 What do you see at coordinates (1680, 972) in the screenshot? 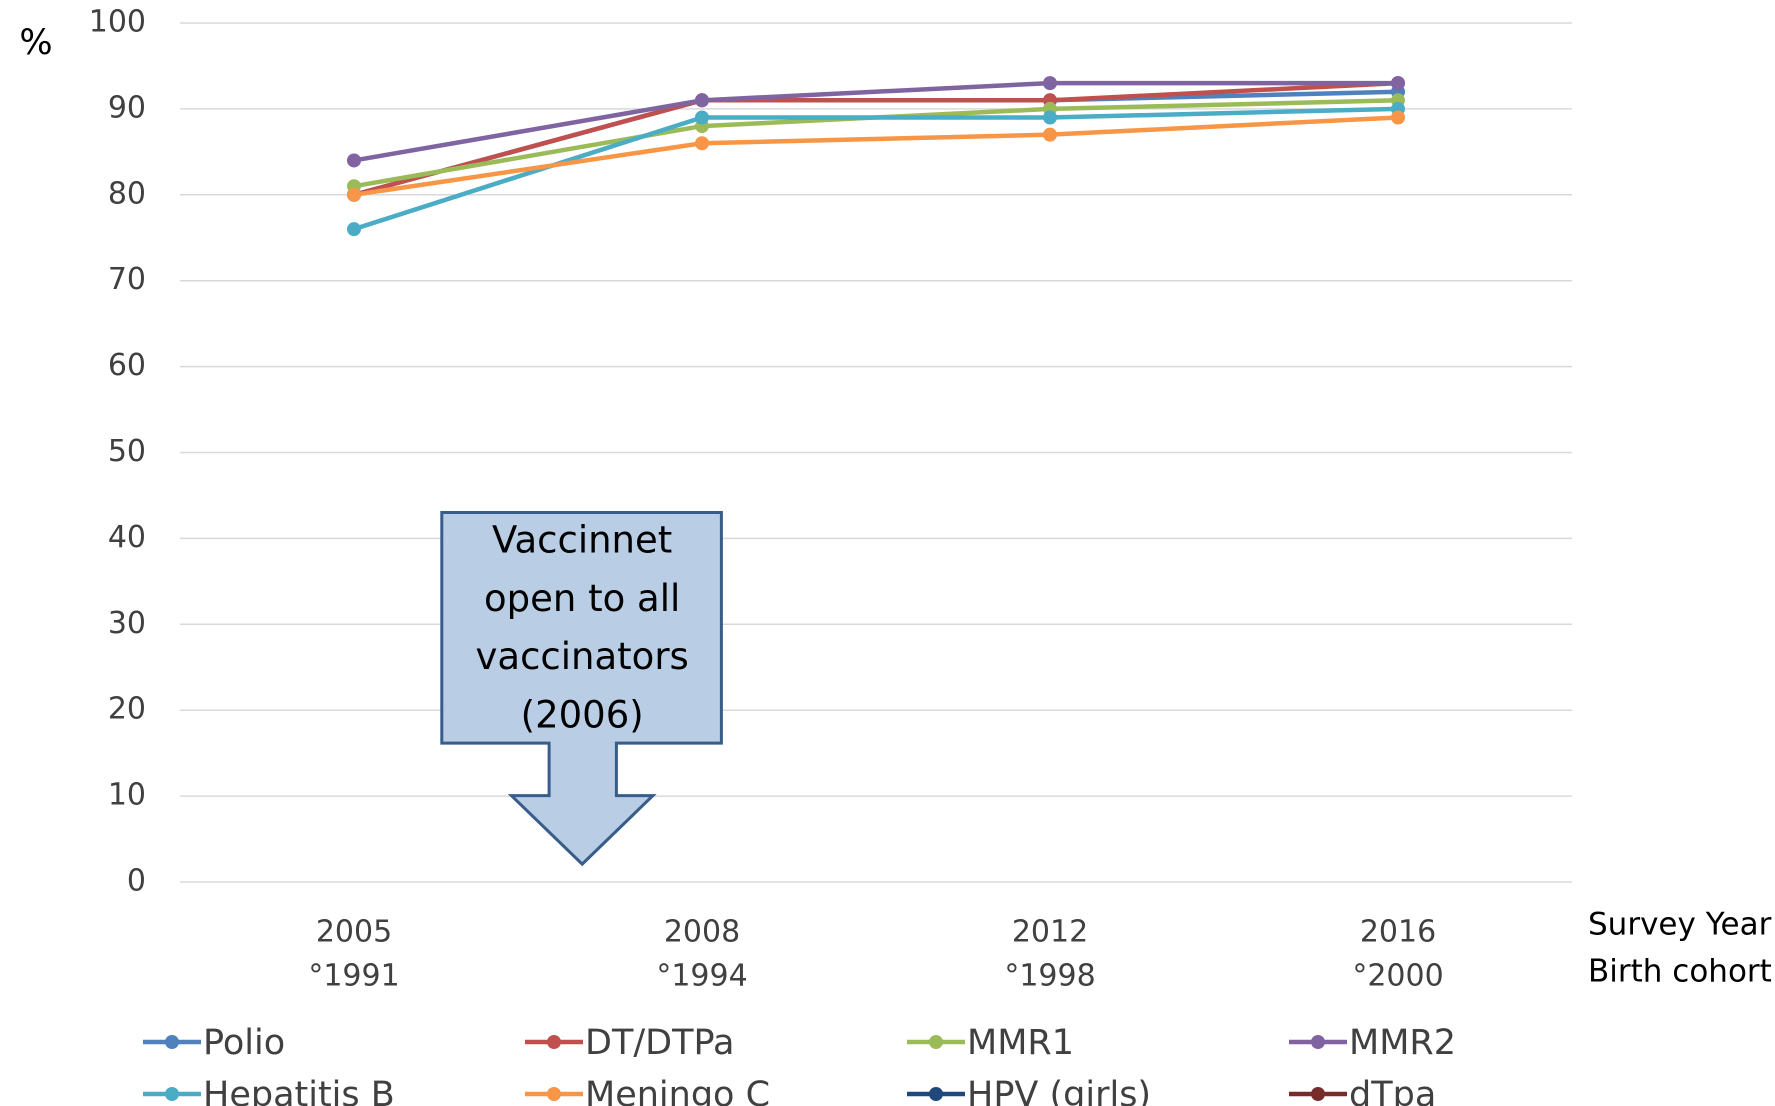
I see `x-axis-label: Birth cohort` at bounding box center [1680, 972].